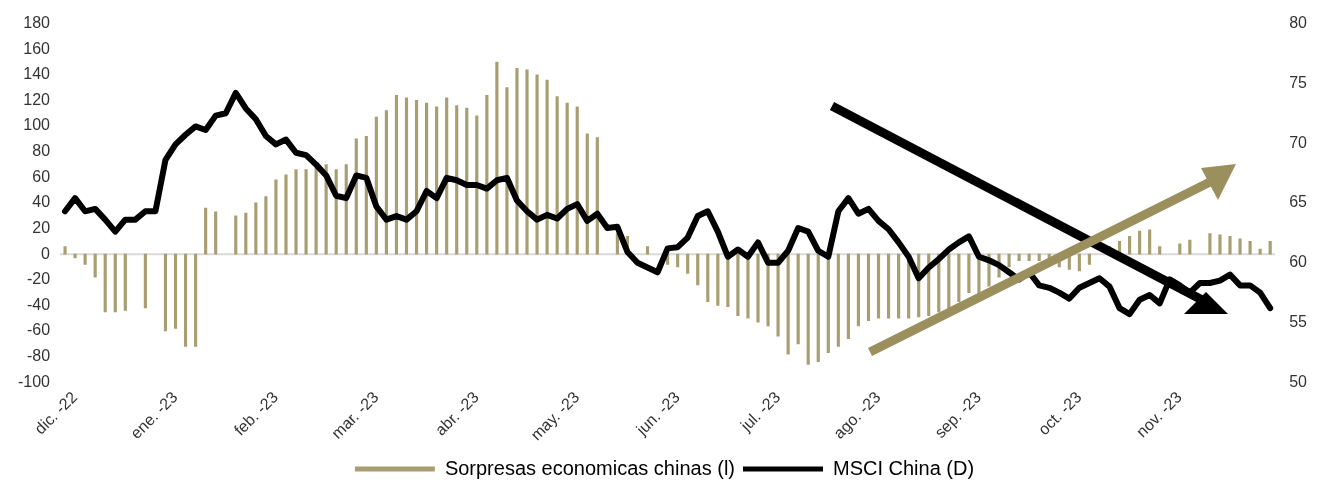 This screenshot has height=493, width=1329. I want to click on y-tick-label: 80, so click(41, 151).